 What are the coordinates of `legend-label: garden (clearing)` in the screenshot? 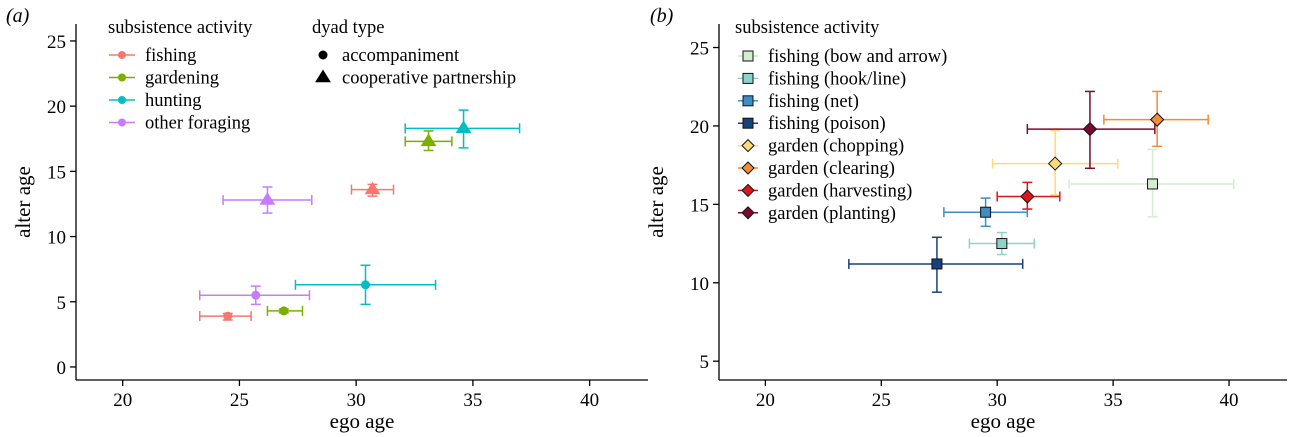 It's located at (831, 169).